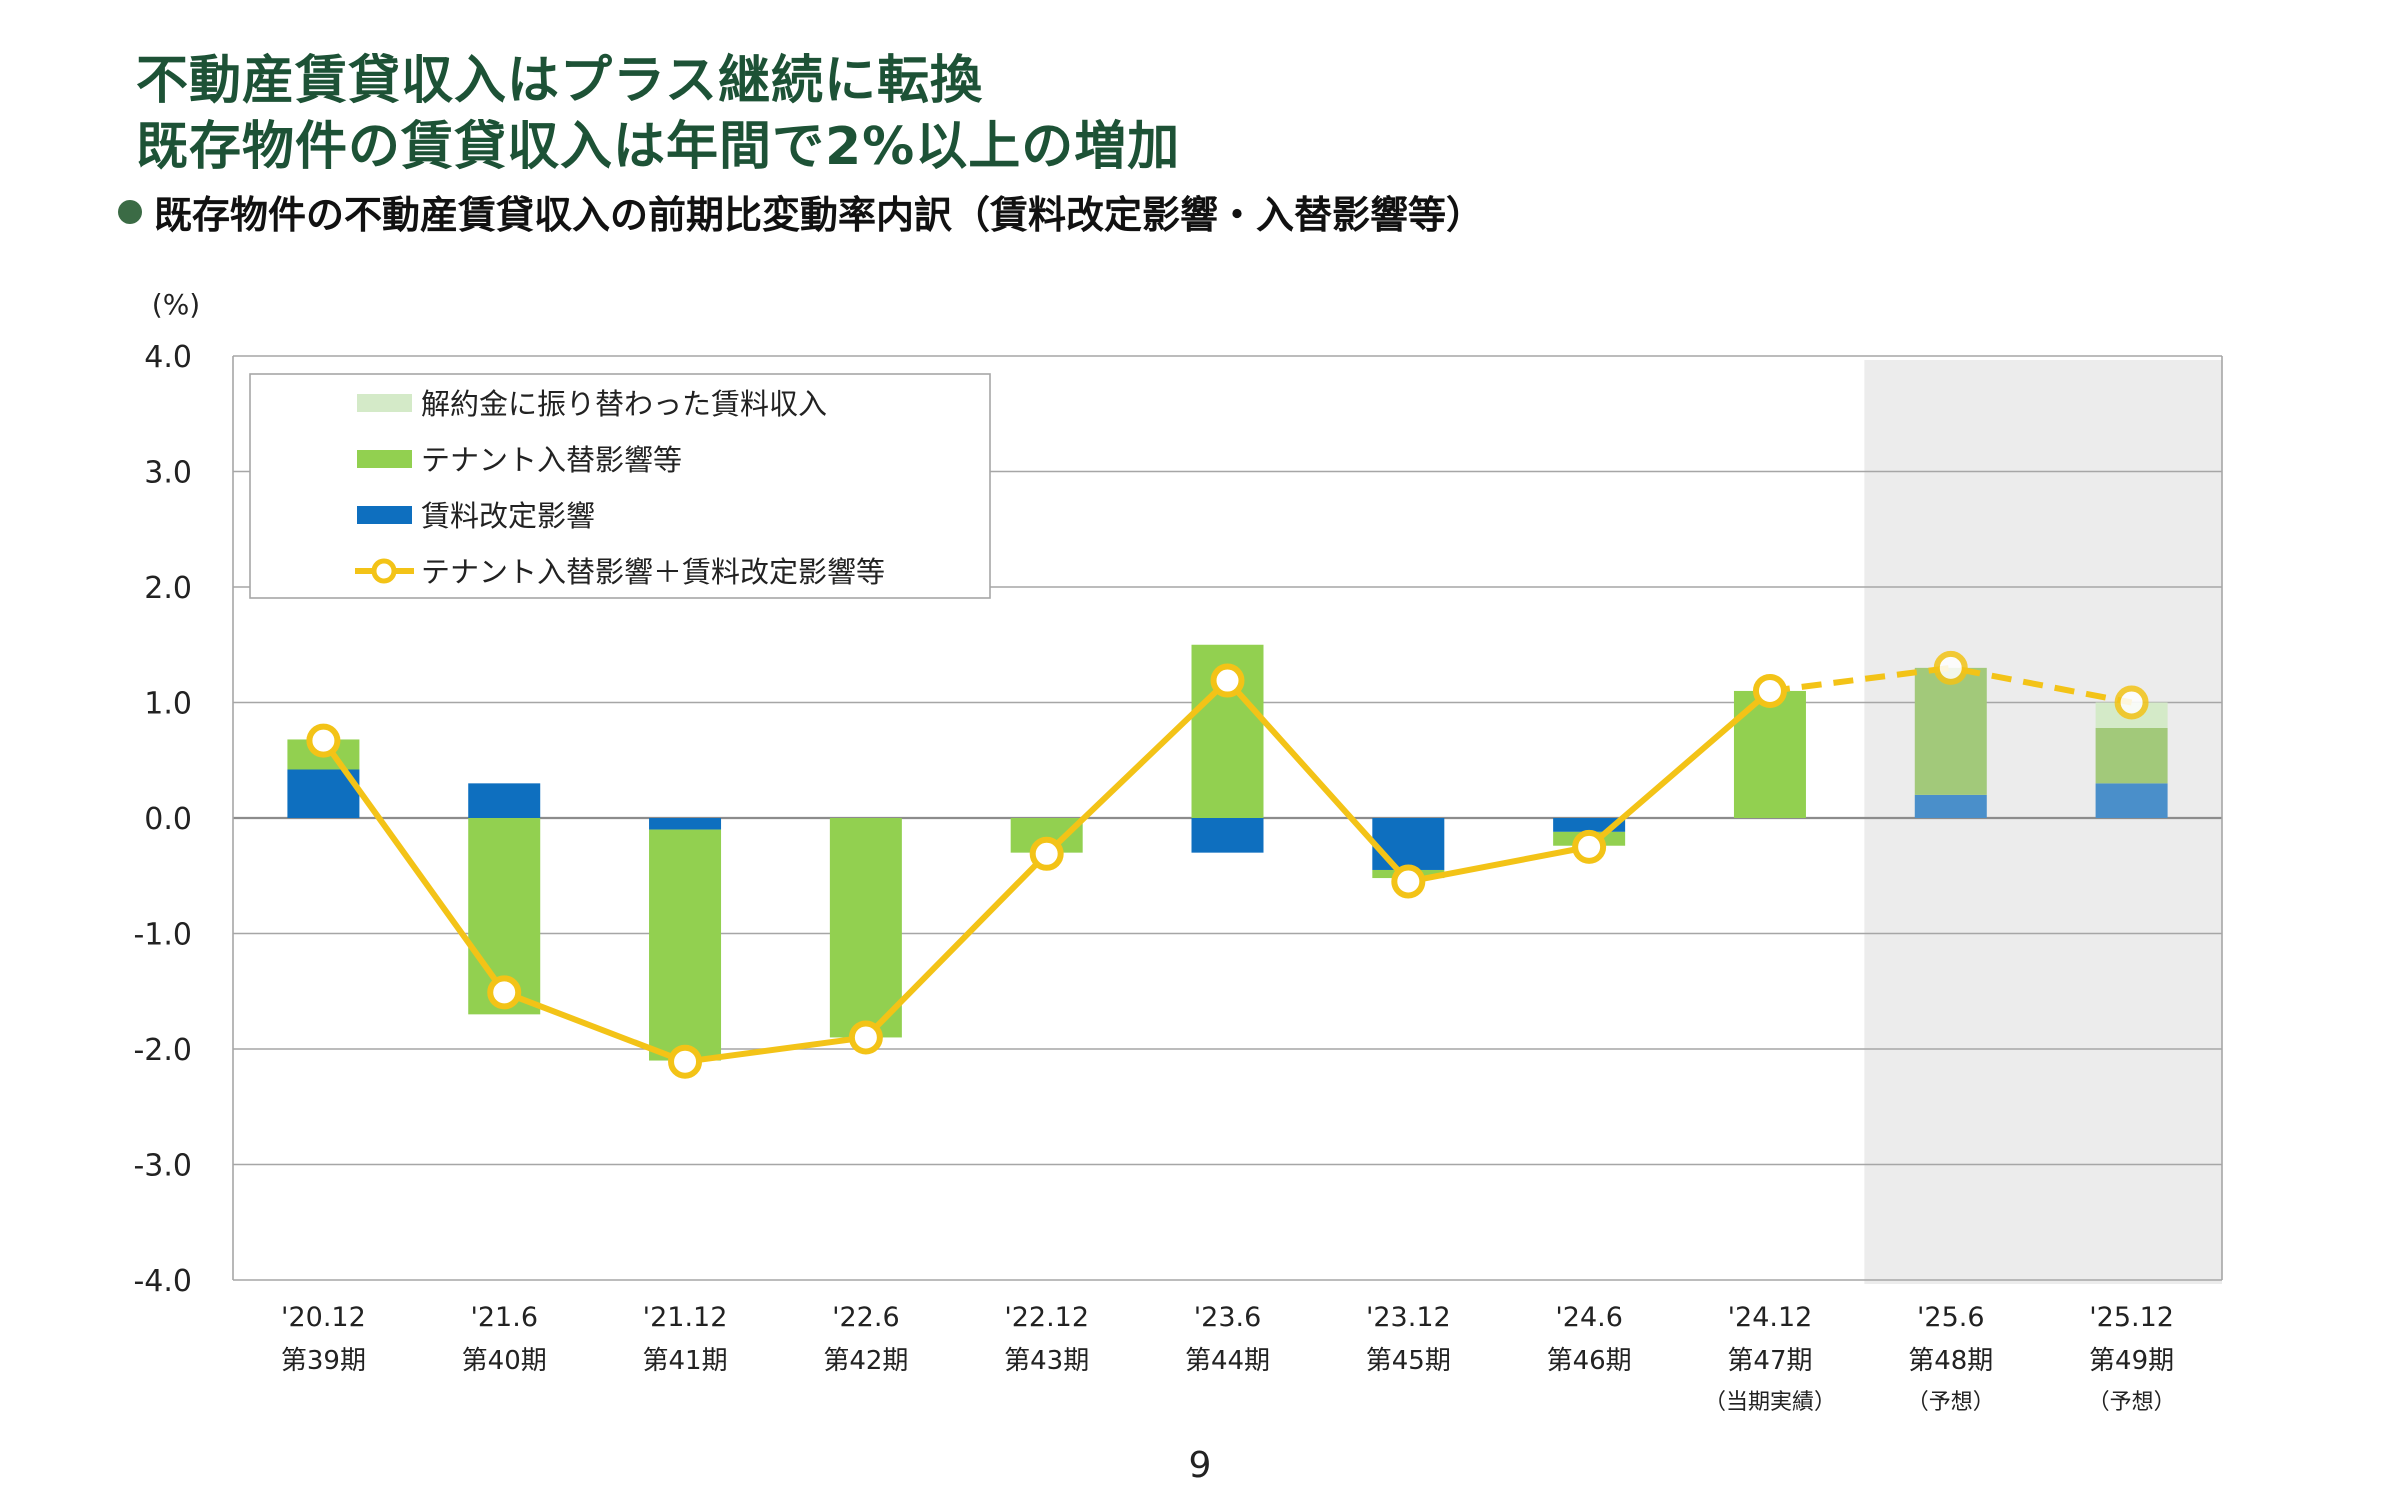 The image size is (2400, 1497). I want to click on y-tick-label: 4.0, so click(168, 357).